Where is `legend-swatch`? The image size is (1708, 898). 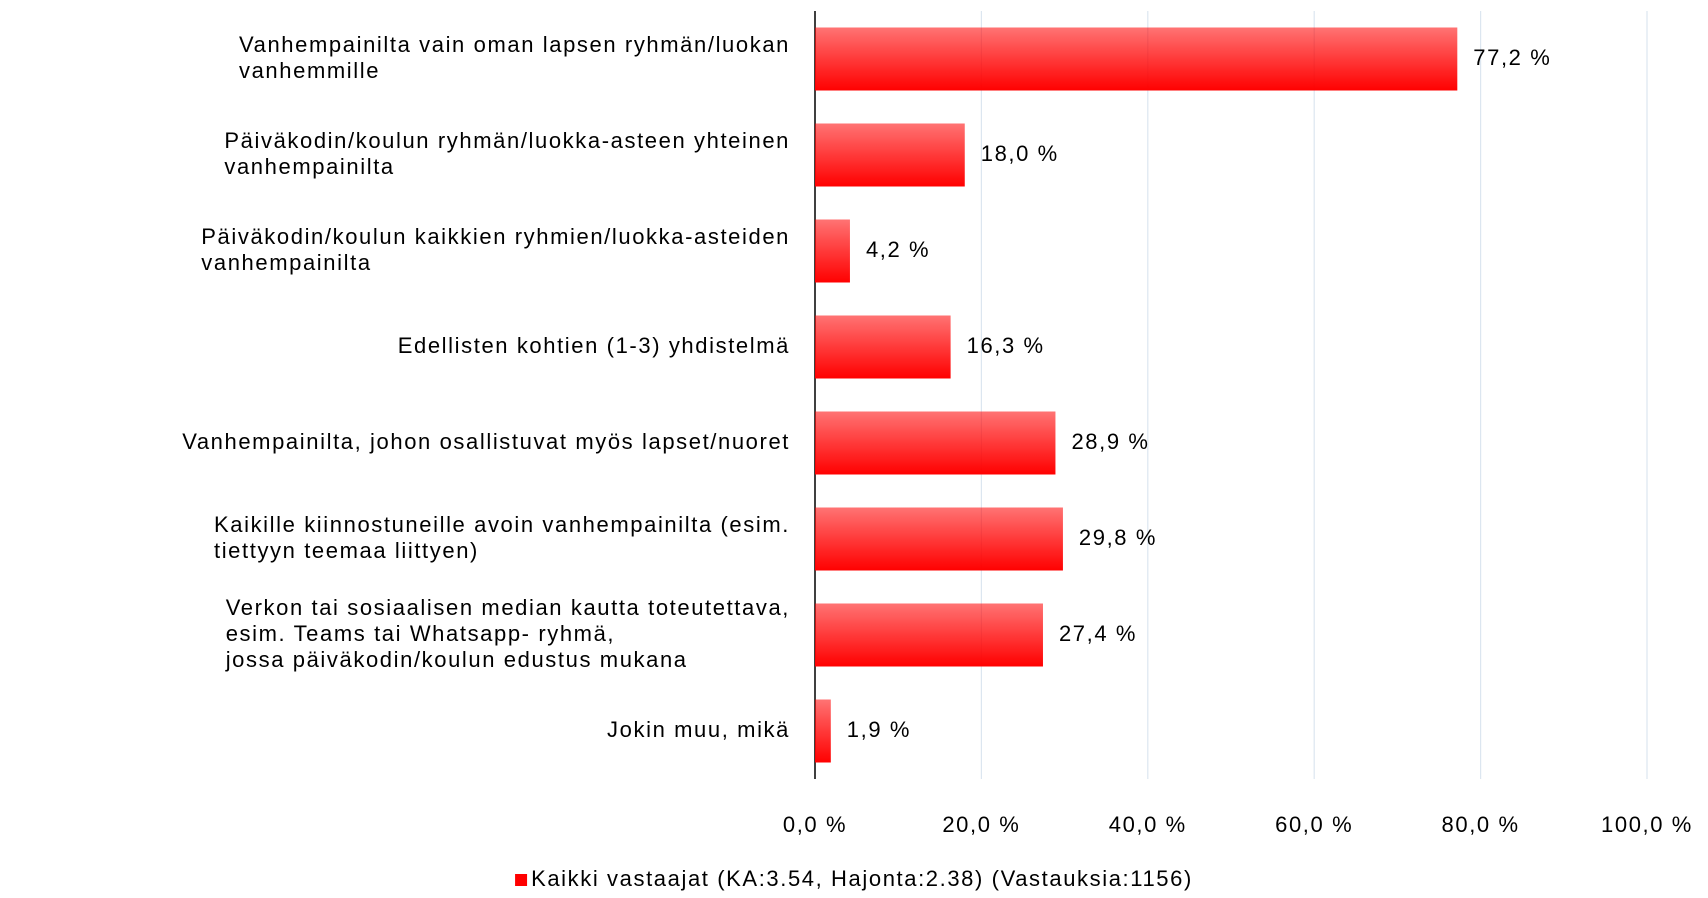 legend-swatch is located at coordinates (521, 880).